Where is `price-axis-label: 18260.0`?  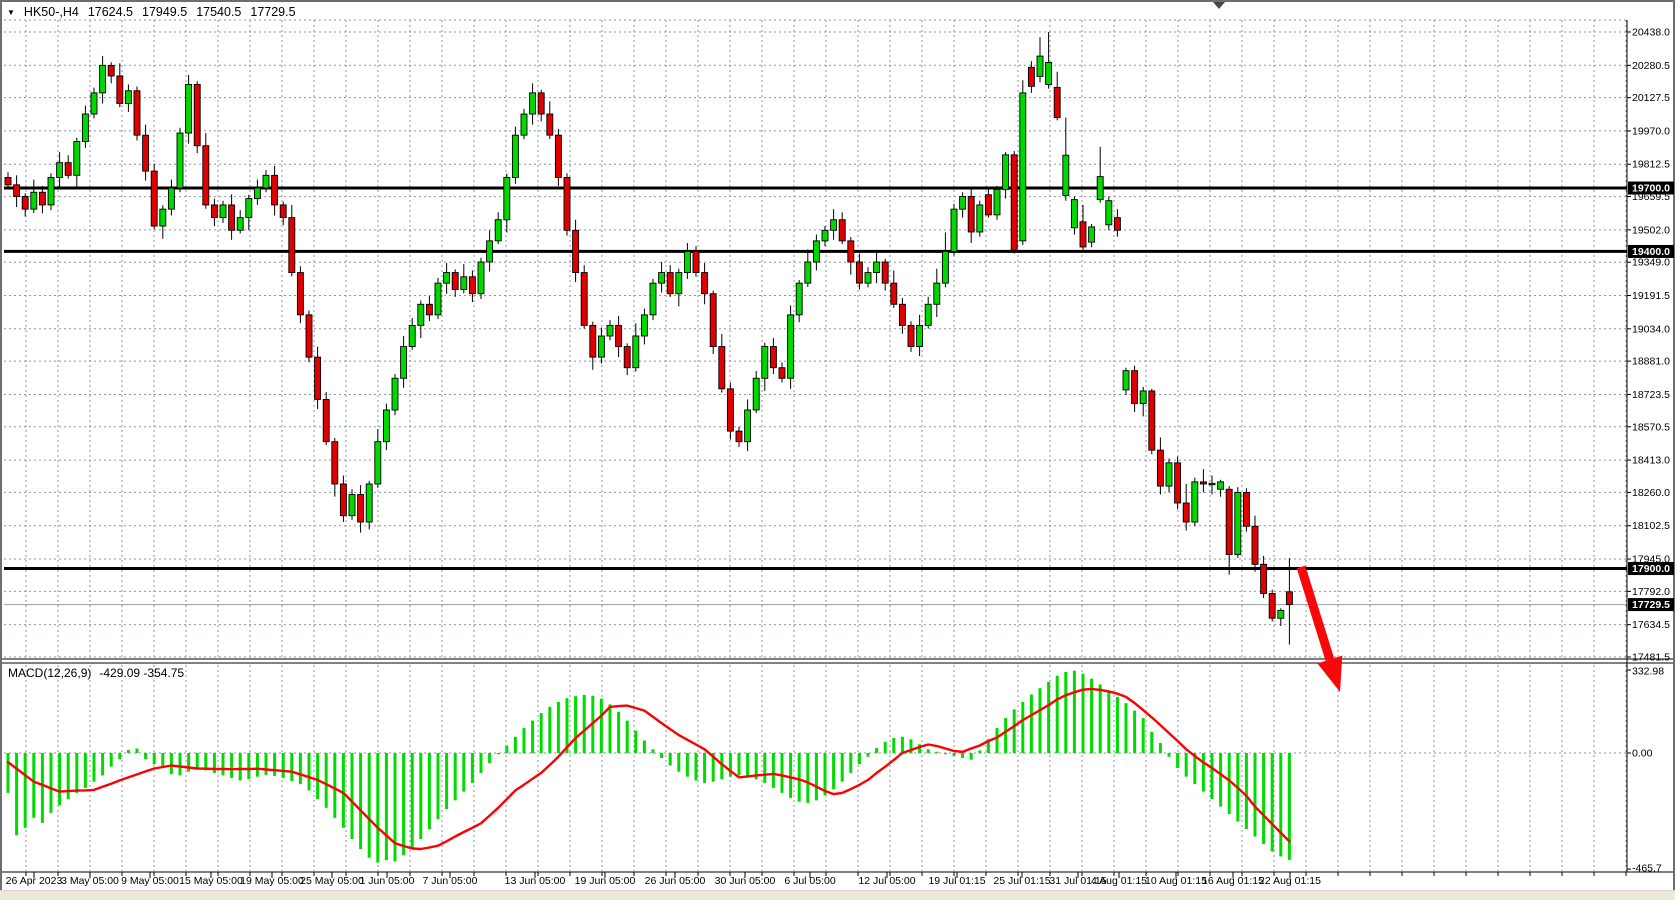
price-axis-label: 18260.0 is located at coordinates (1651, 493).